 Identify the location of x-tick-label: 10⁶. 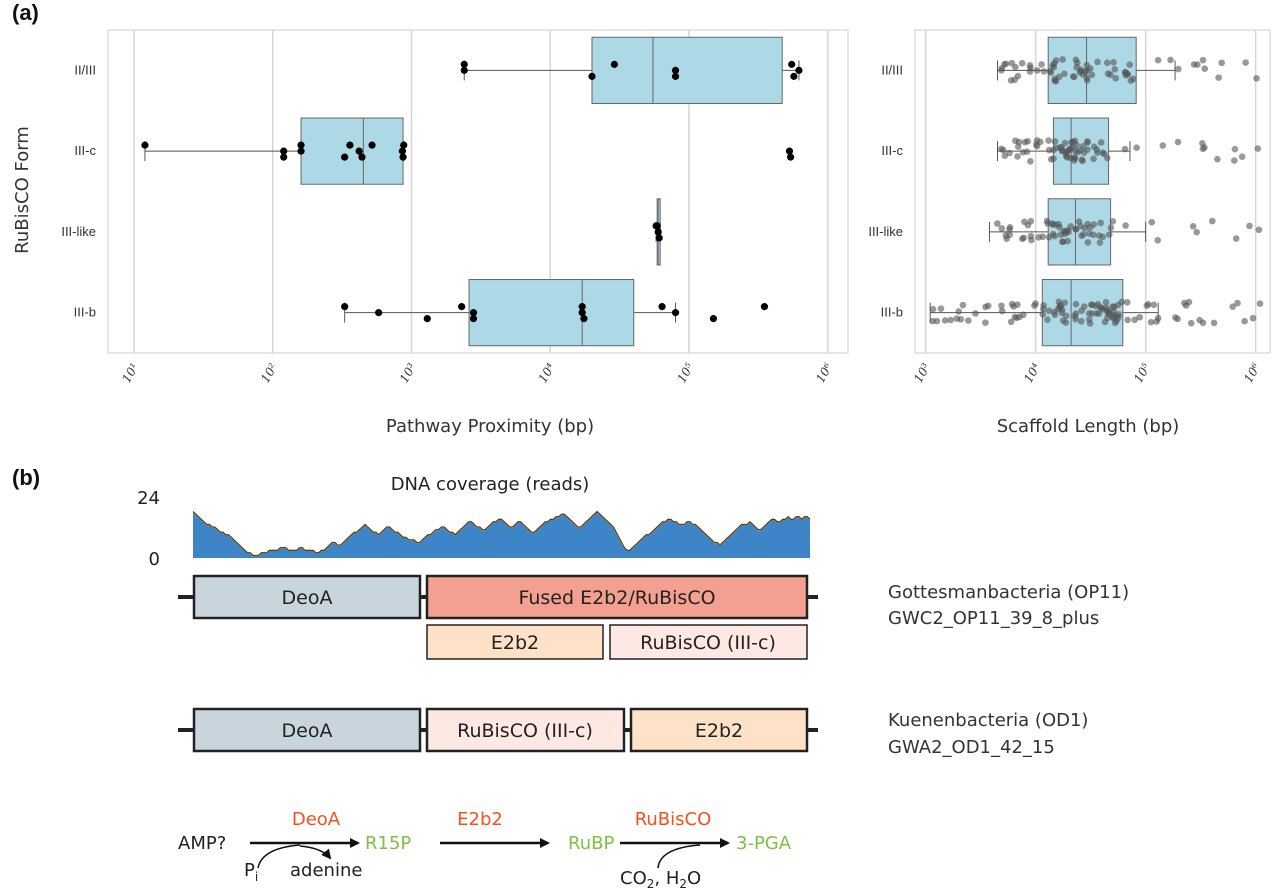
(824, 373).